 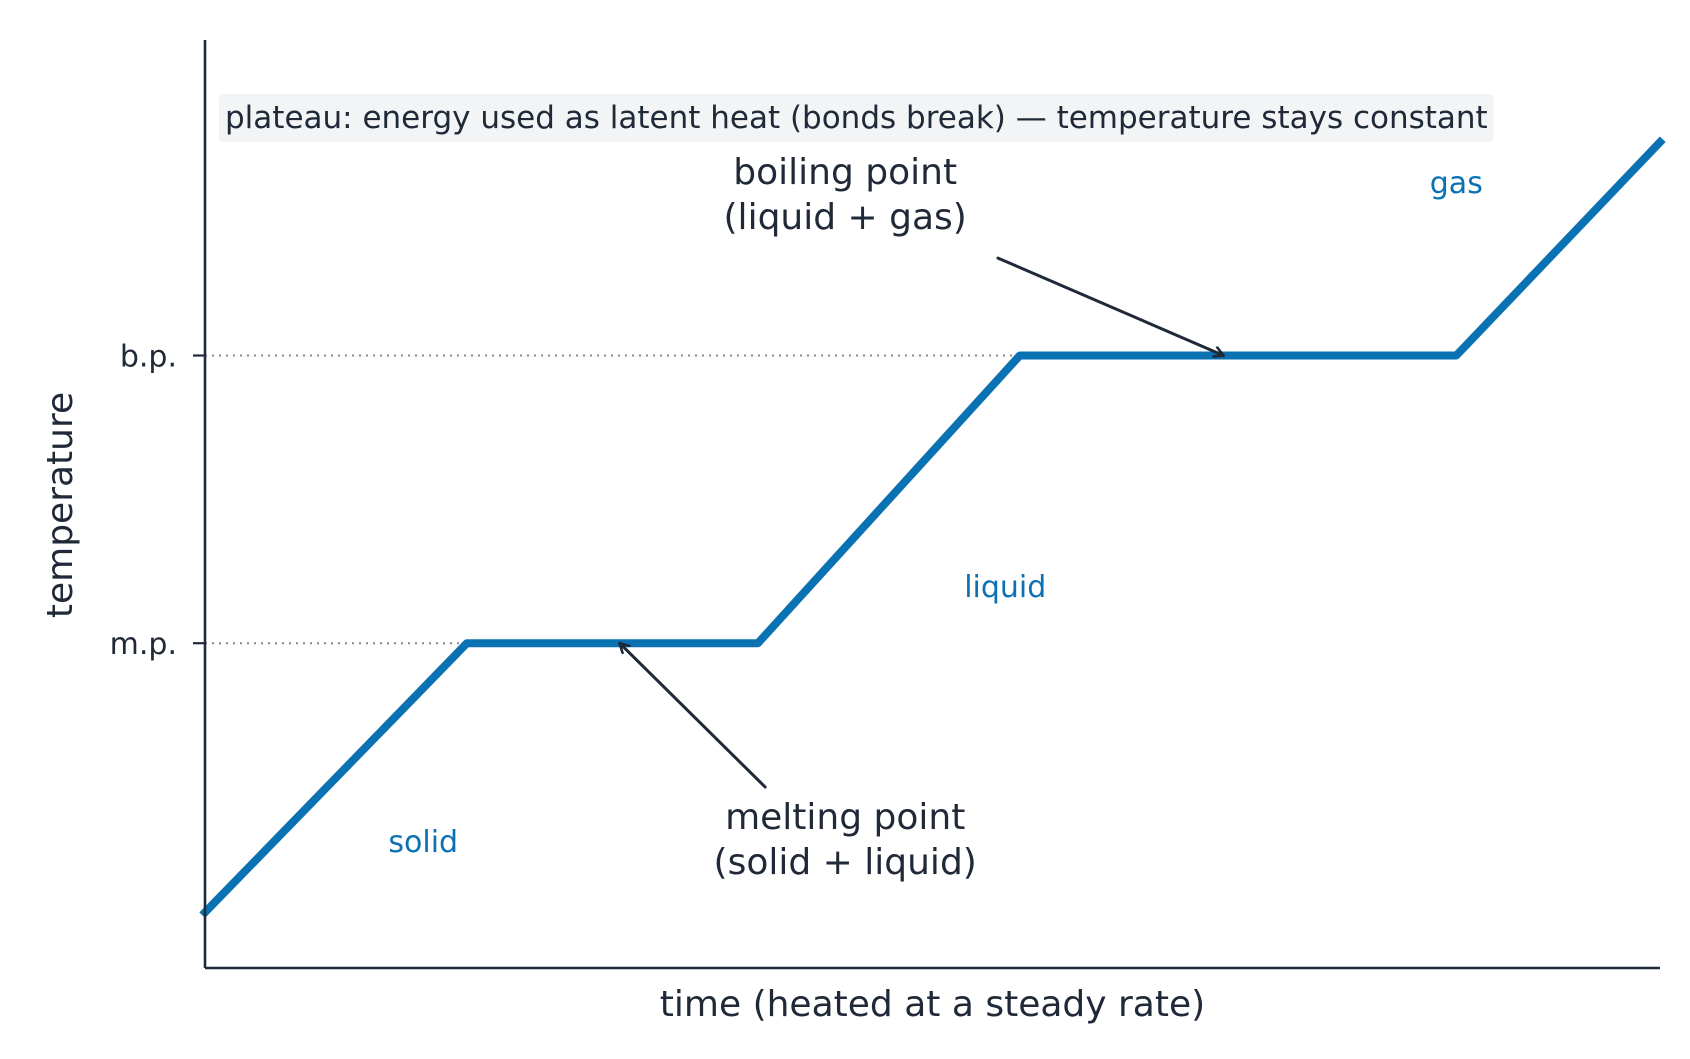 What do you see at coordinates (974, 254) in the screenshot?
I see `callout-2: boiling point(liquid + gas)` at bounding box center [974, 254].